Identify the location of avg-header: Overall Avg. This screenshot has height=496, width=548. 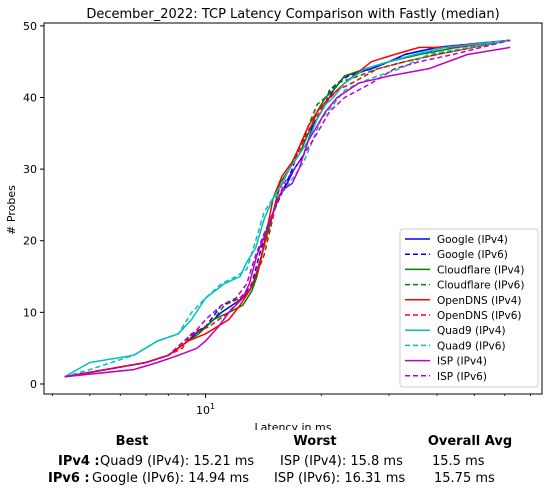
(470, 441).